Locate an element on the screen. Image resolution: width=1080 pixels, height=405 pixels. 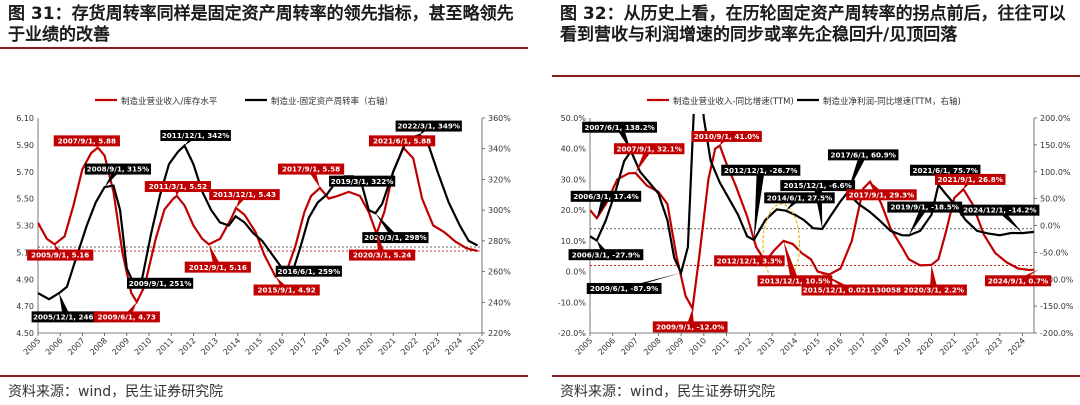
right-y-tick-label: -50.0% is located at coordinates (1054, 252).